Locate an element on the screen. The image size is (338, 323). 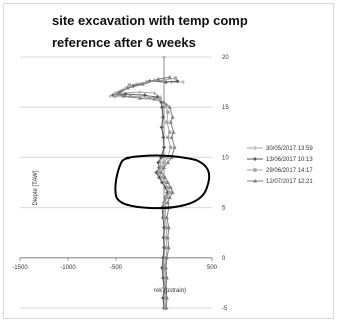
legend-entry: 29/06/2017 14:17 is located at coordinates (280, 171).